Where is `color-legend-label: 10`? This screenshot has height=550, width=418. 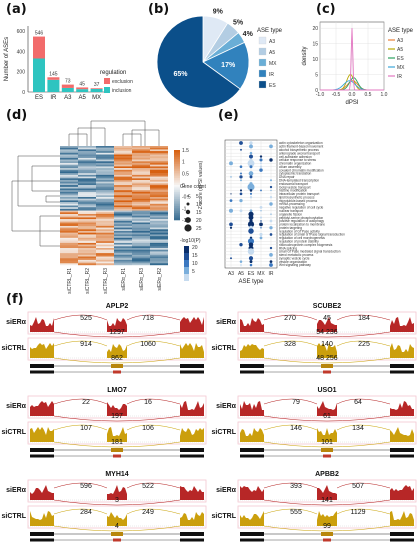 color-legend-label: 10 is located at coordinates (195, 264).